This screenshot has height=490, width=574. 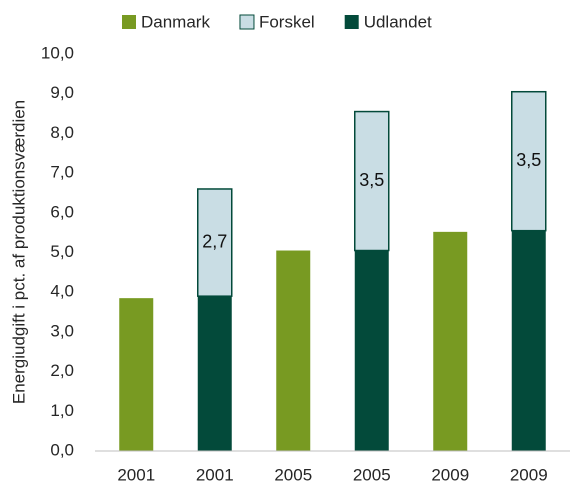 I want to click on data-label: 2,7, so click(x=214, y=241).